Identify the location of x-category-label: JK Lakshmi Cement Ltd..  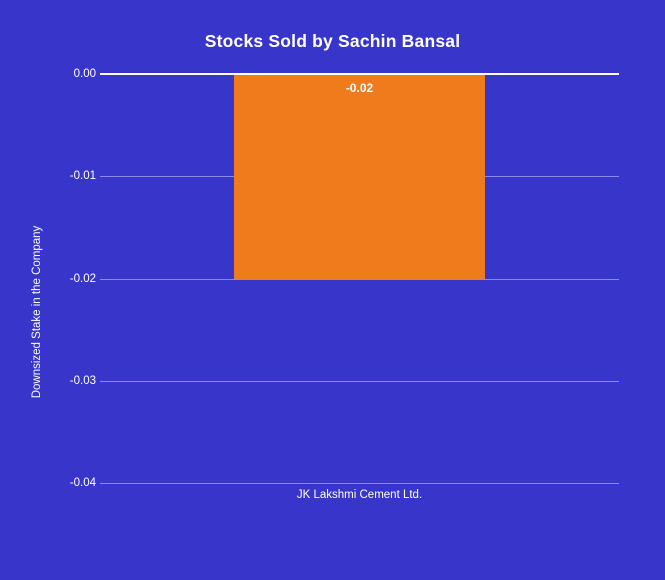
(359, 495).